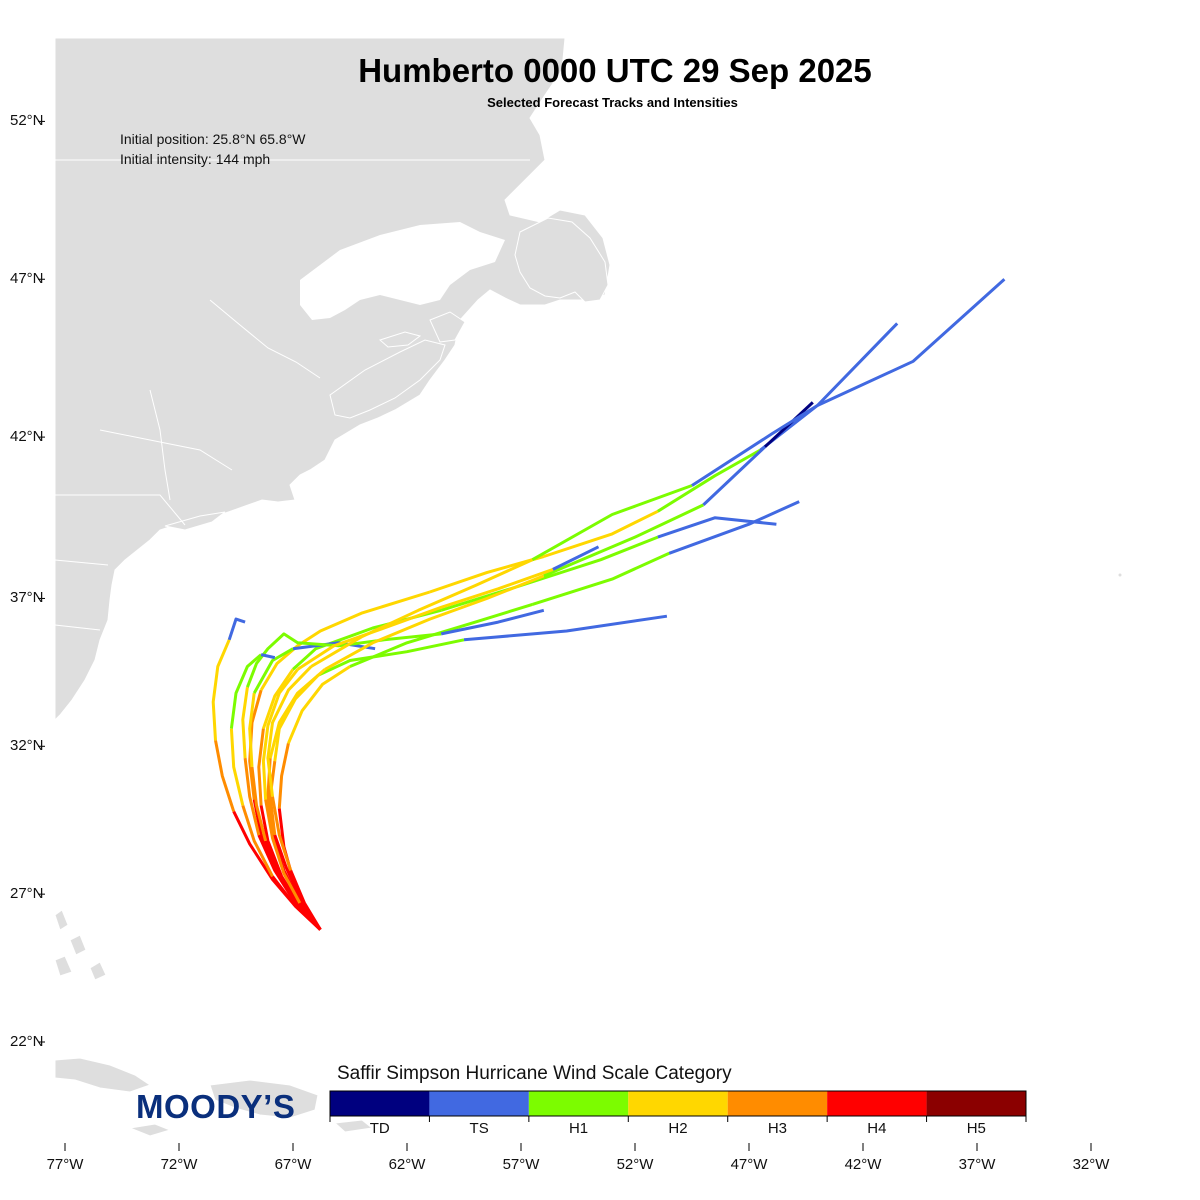  Describe the element at coordinates (150, 1130) in the screenshot. I see `jamaica` at that location.